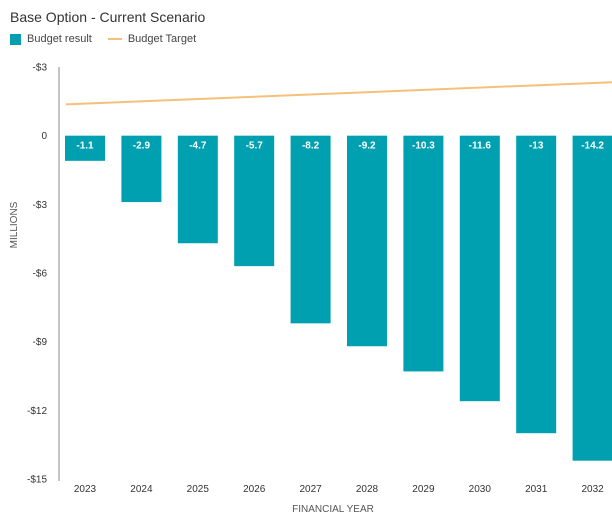  I want to click on target-line-series, so click(338, 93).